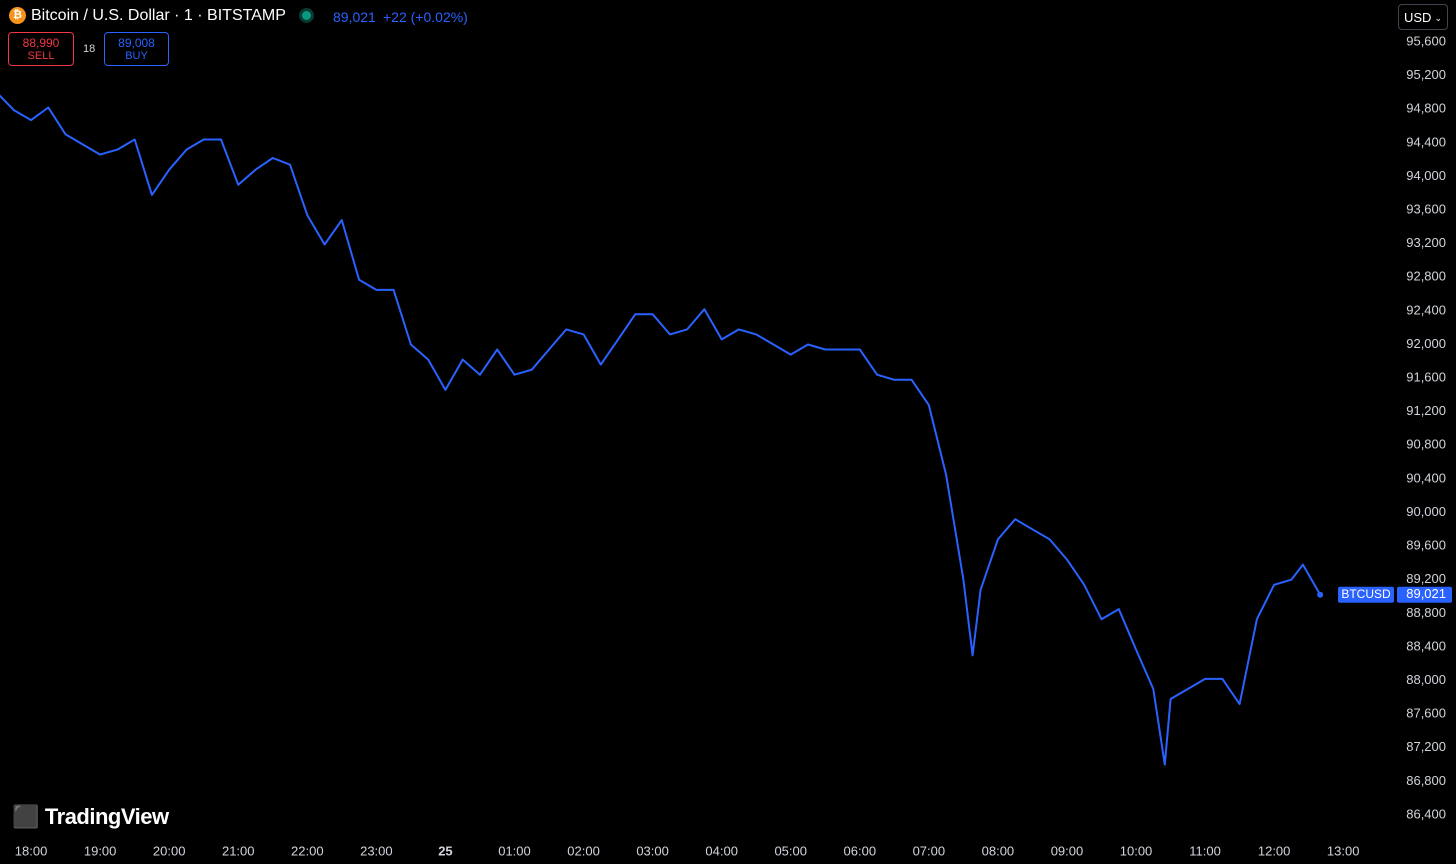 The width and height of the screenshot is (1456, 864). What do you see at coordinates (1426, 813) in the screenshot?
I see `y-tick-label: 86,400` at bounding box center [1426, 813].